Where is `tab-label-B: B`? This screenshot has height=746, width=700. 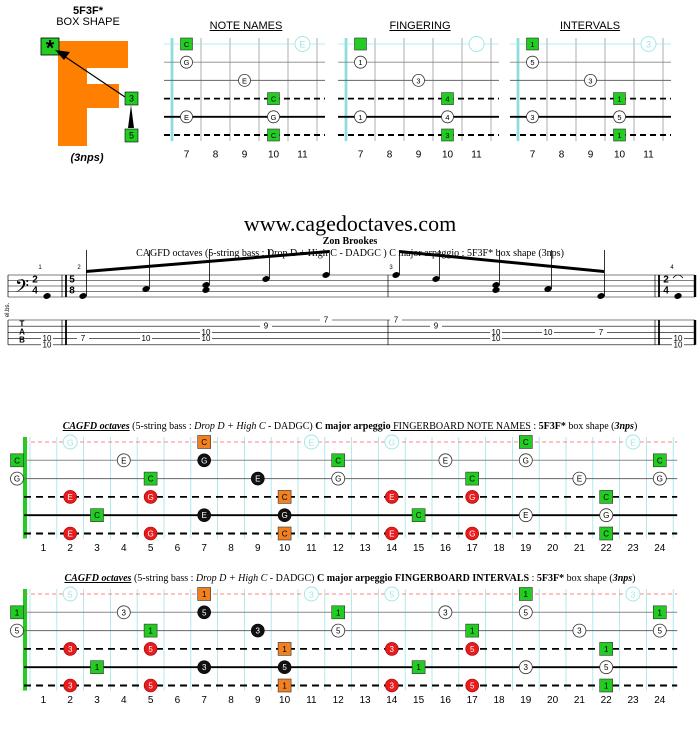
tab-label-B: B is located at coordinates (22, 340).